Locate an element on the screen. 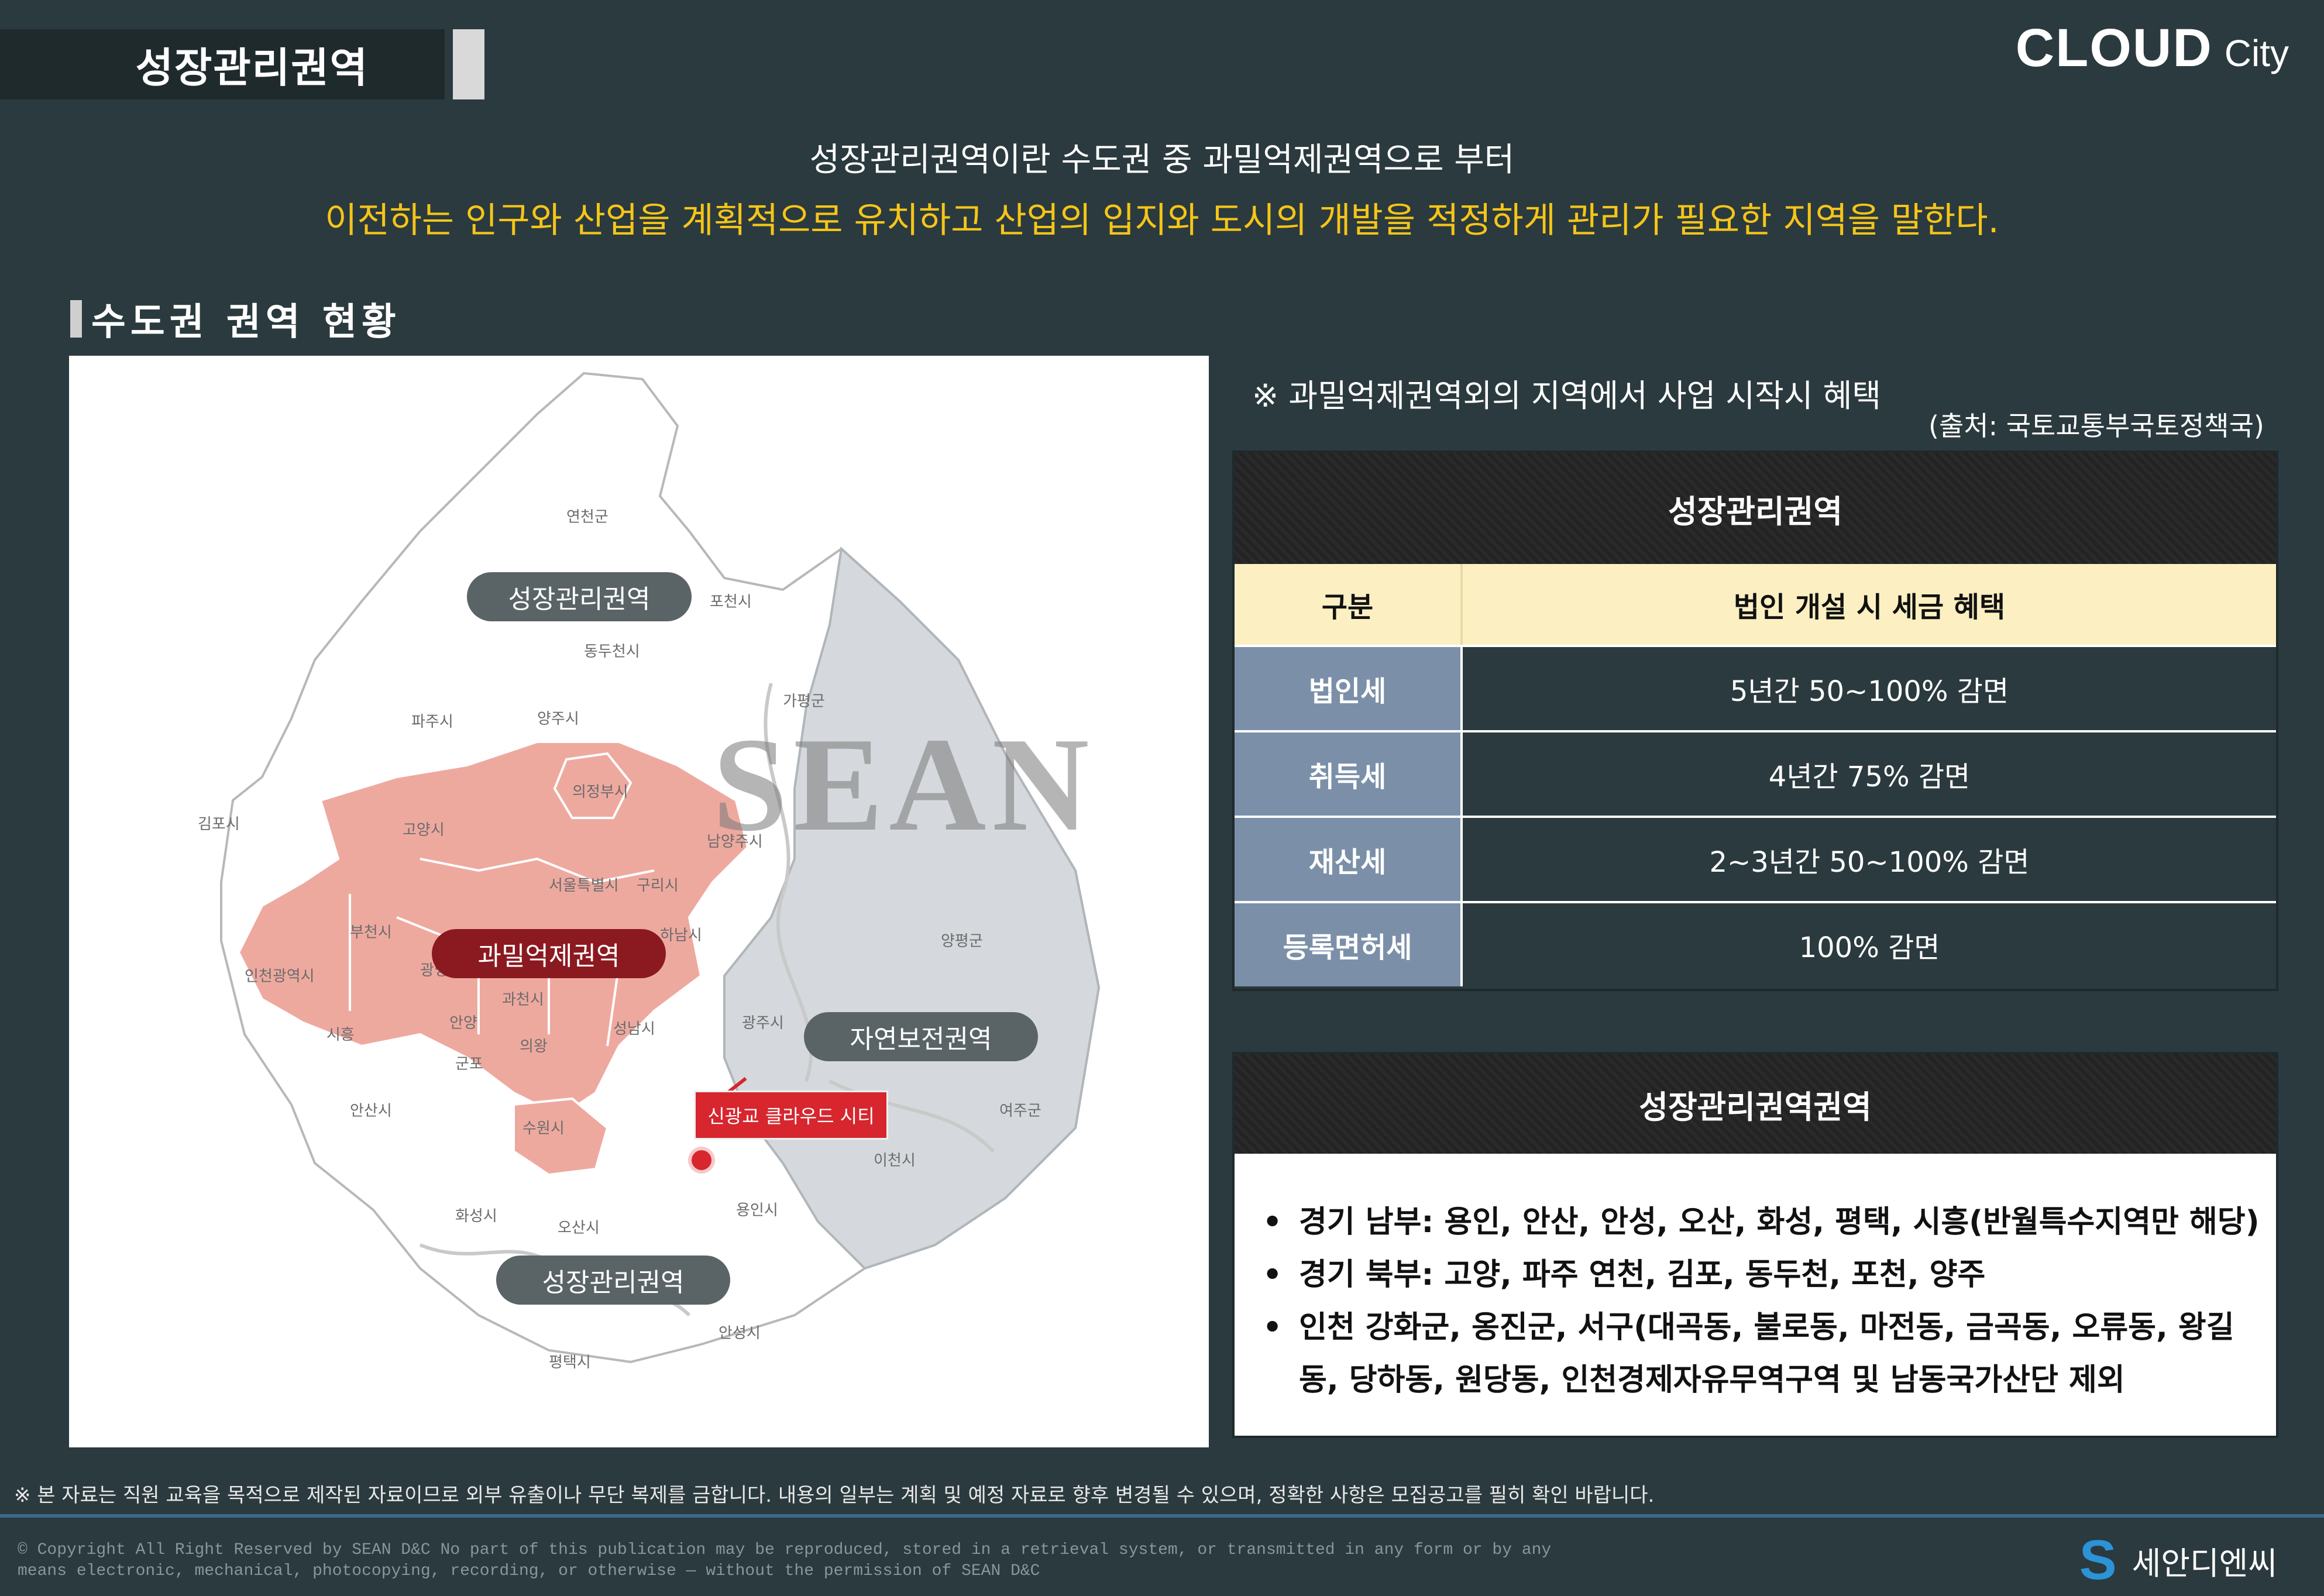 The height and width of the screenshot is (1596, 2324). tax-table-col-category: 구분 is located at coordinates (1347, 608).